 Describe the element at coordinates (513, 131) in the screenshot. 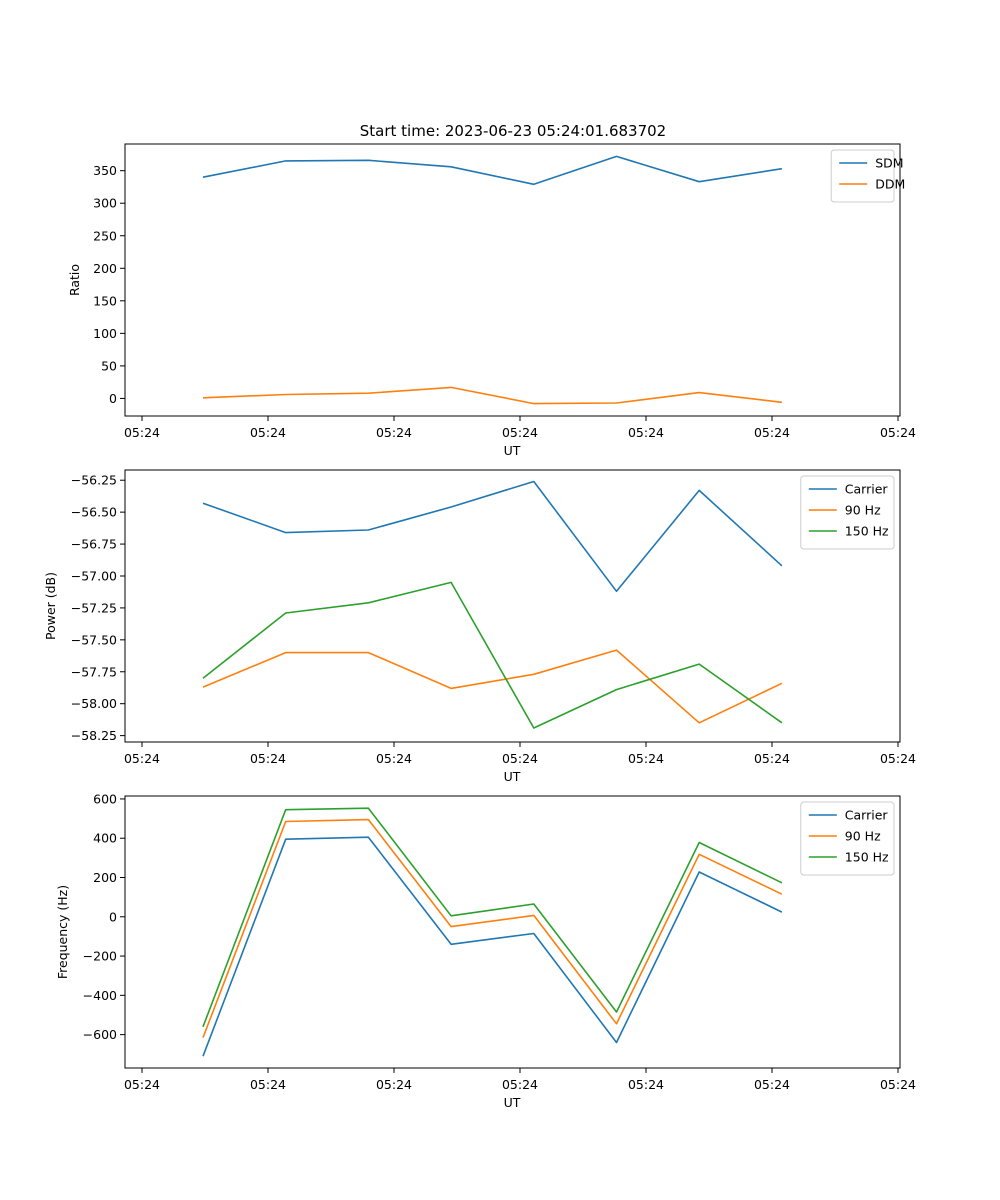

I see `figure-title: Start time: 2023-06-23 05:24:01.683702` at that location.